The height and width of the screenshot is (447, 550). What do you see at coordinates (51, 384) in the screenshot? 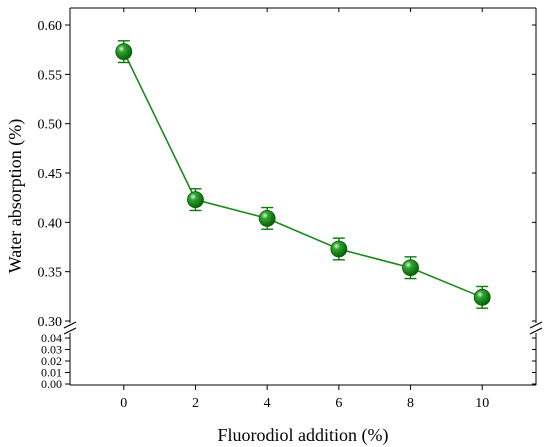
I see `y-lower-tick-label: 0.00` at bounding box center [51, 384].